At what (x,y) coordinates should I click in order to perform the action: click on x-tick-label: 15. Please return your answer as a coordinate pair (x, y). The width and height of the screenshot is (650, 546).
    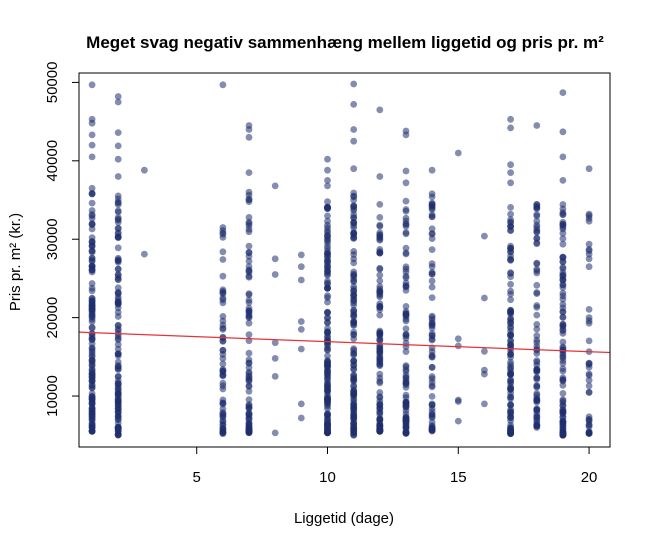
    Looking at the image, I should click on (458, 477).